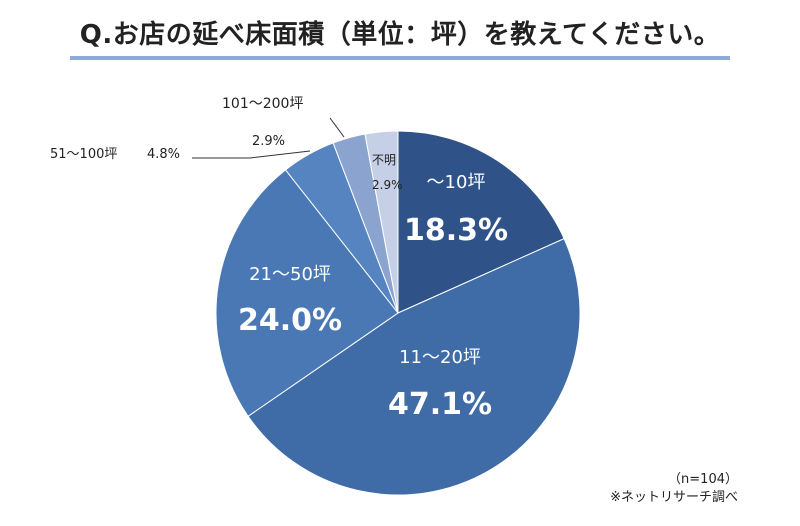  Describe the element at coordinates (440, 404) in the screenshot. I see `slice-value-label: 47.1%` at that location.